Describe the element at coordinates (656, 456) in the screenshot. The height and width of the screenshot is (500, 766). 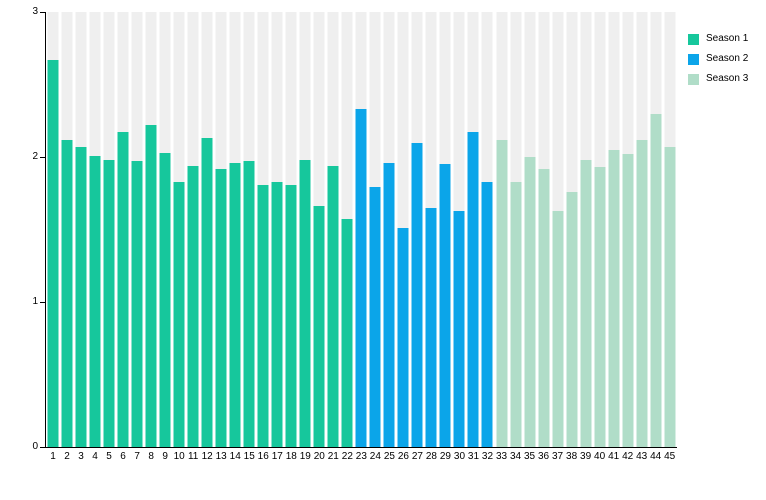
I see `x-tick-label: 44` at that location.